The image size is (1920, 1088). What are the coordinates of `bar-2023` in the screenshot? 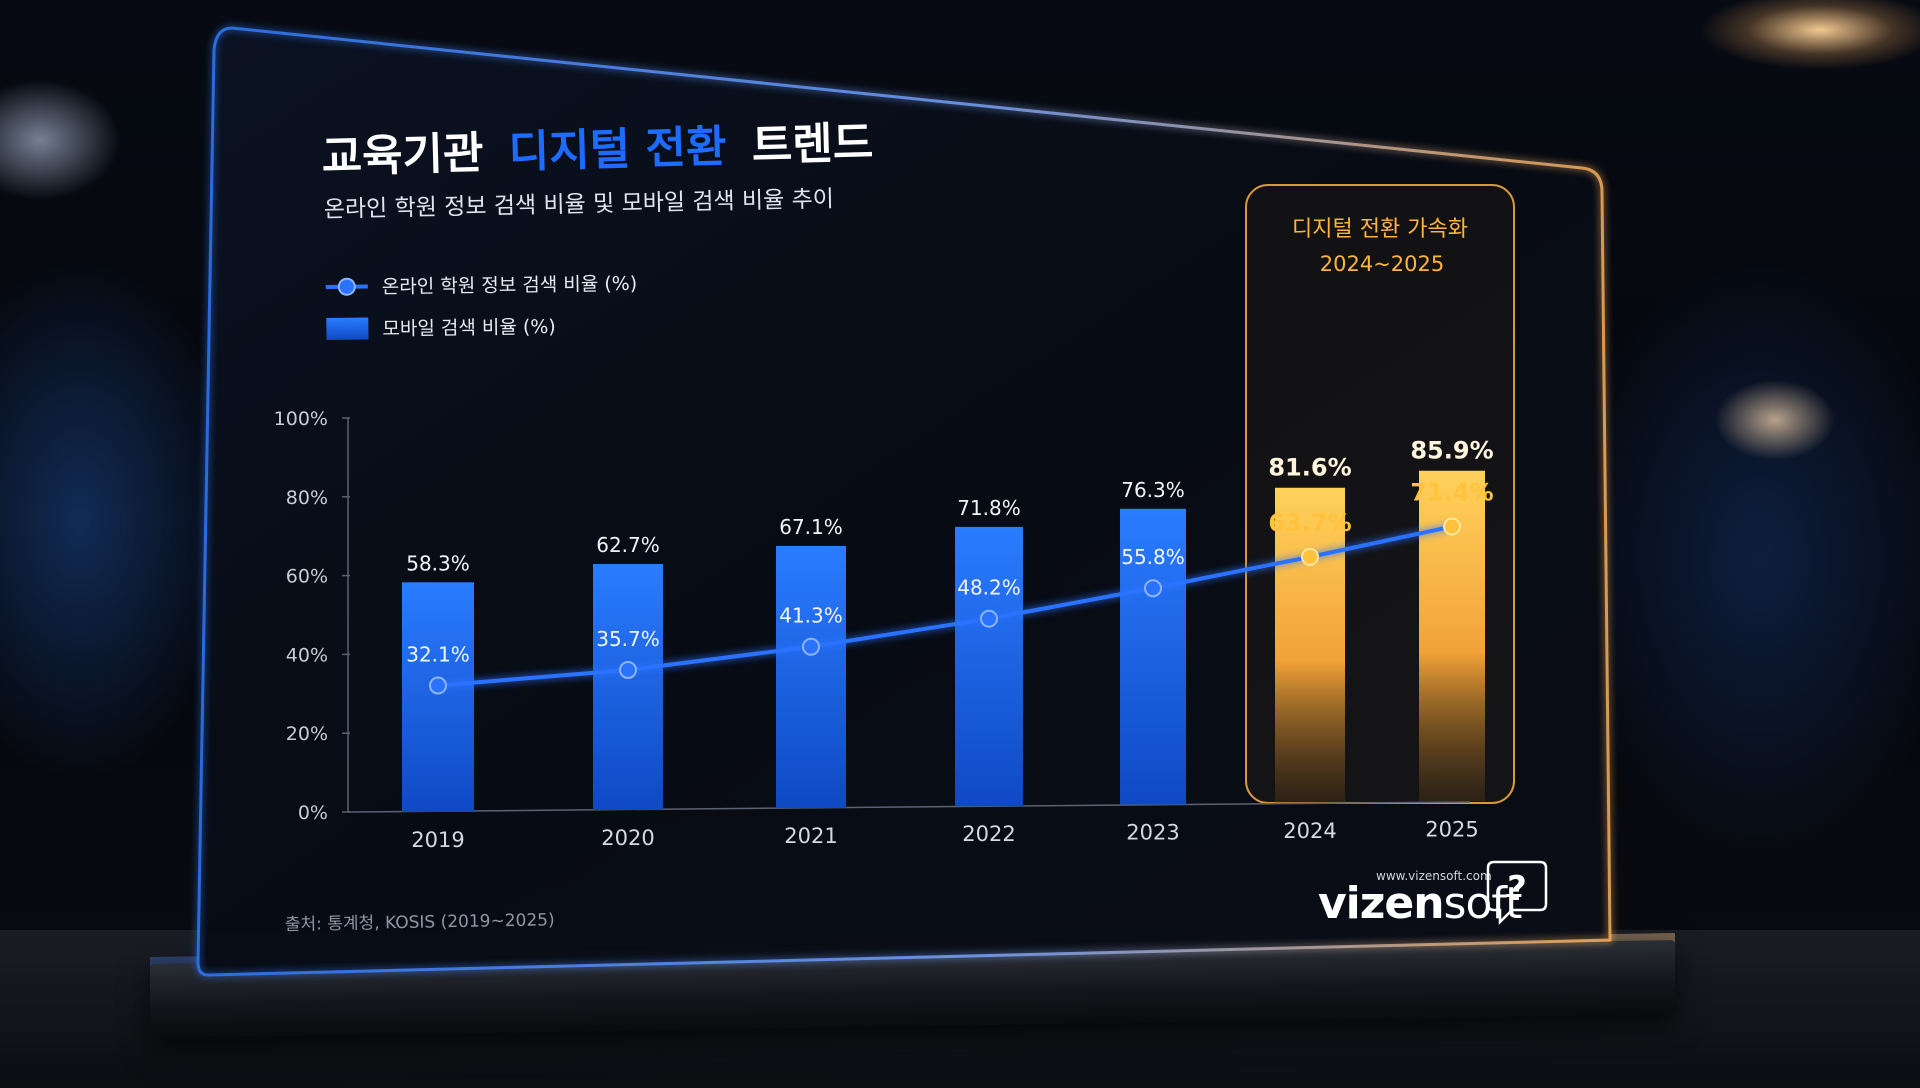 It's located at (1153, 656).